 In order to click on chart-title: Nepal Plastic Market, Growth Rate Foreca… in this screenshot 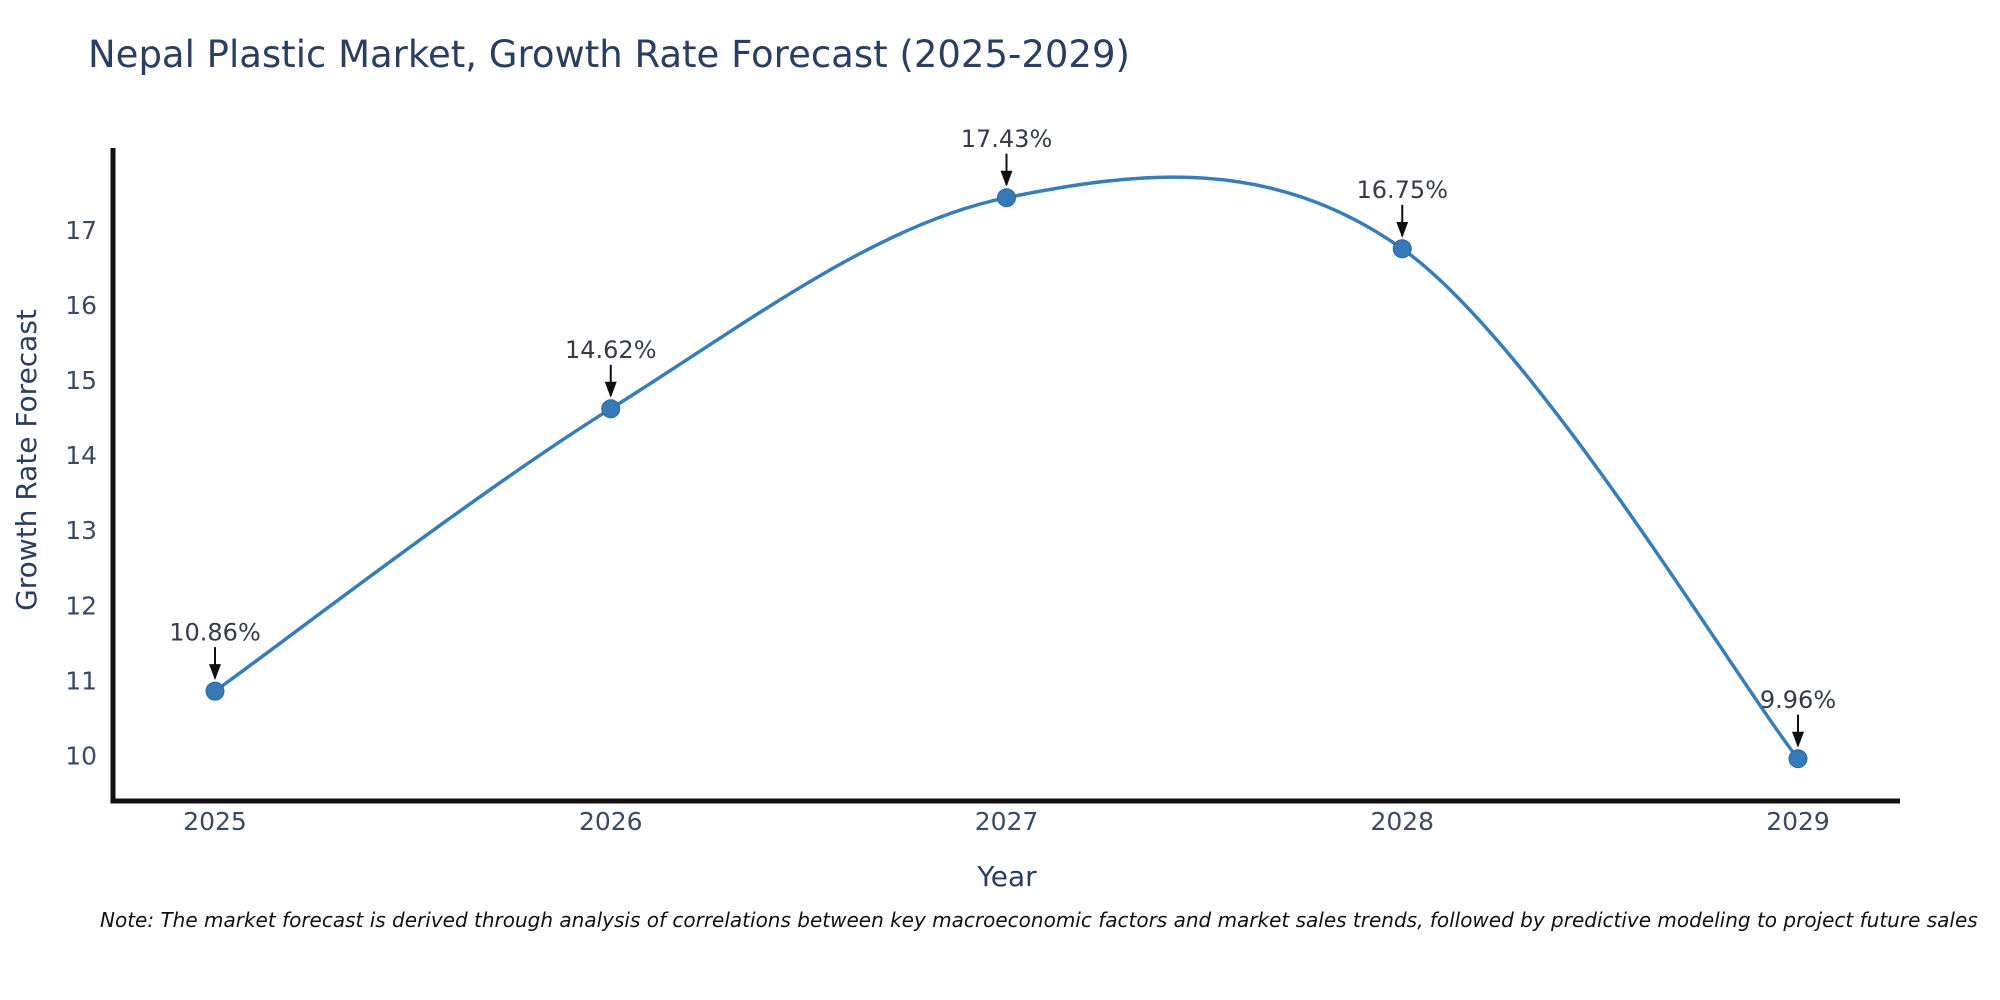, I will do `click(609, 54)`.